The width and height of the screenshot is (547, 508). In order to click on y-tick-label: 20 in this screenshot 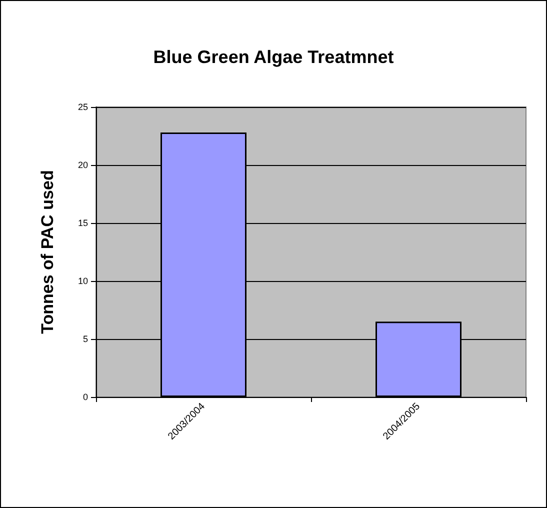, I will do `click(83, 165)`.